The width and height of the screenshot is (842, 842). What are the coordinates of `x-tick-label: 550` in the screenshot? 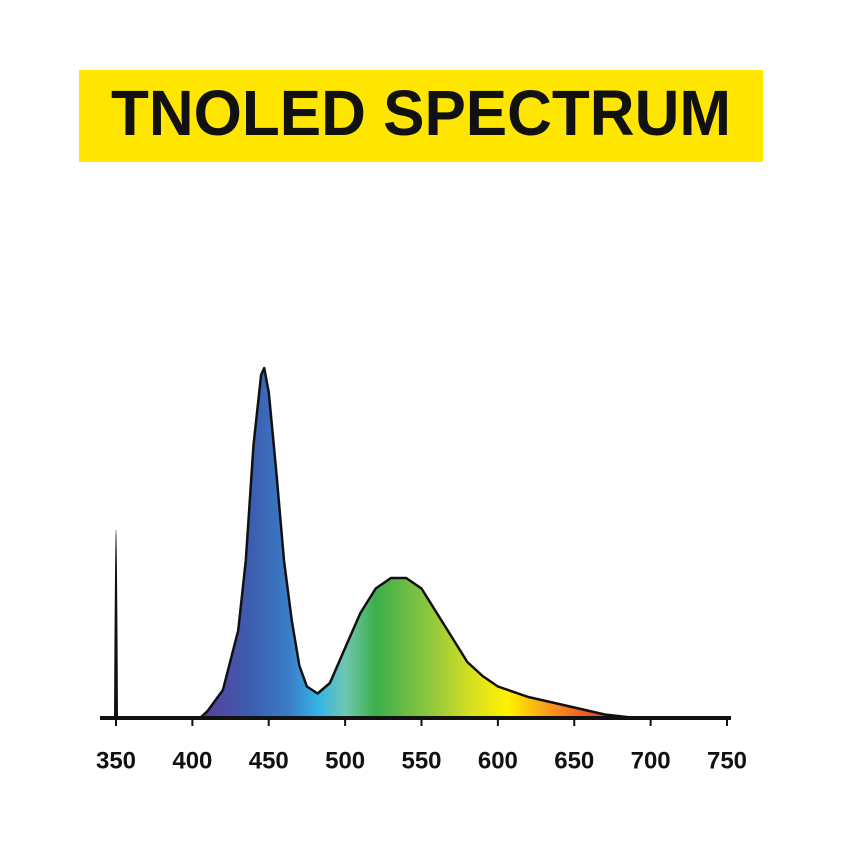 It's located at (421, 760).